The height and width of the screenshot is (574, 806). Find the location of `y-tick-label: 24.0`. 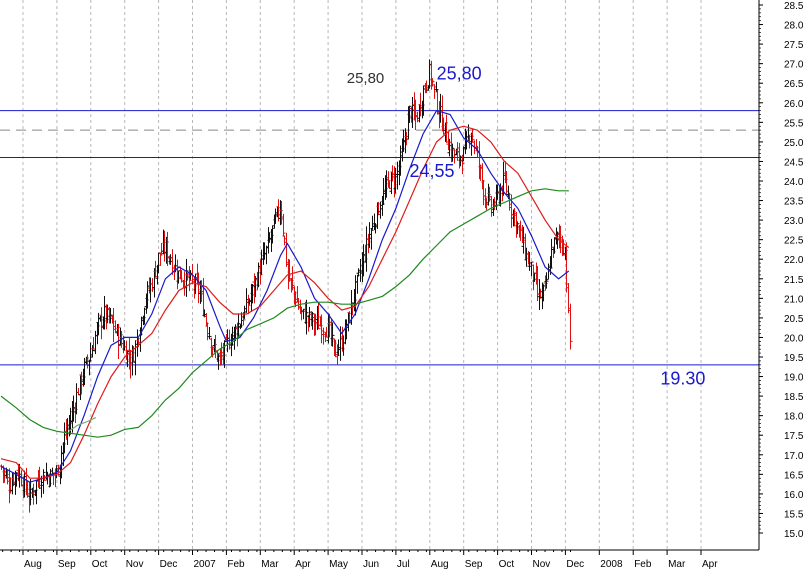

y-tick-label: 24.0 is located at coordinates (794, 182).